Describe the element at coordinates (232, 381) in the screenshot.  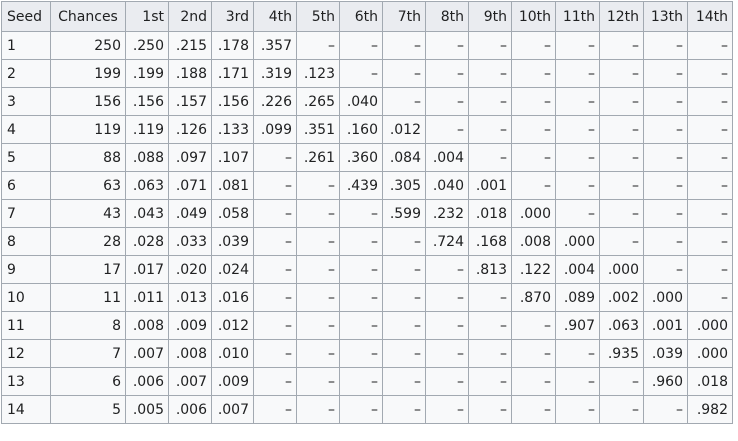
I see `probability-cell: .009` at that location.